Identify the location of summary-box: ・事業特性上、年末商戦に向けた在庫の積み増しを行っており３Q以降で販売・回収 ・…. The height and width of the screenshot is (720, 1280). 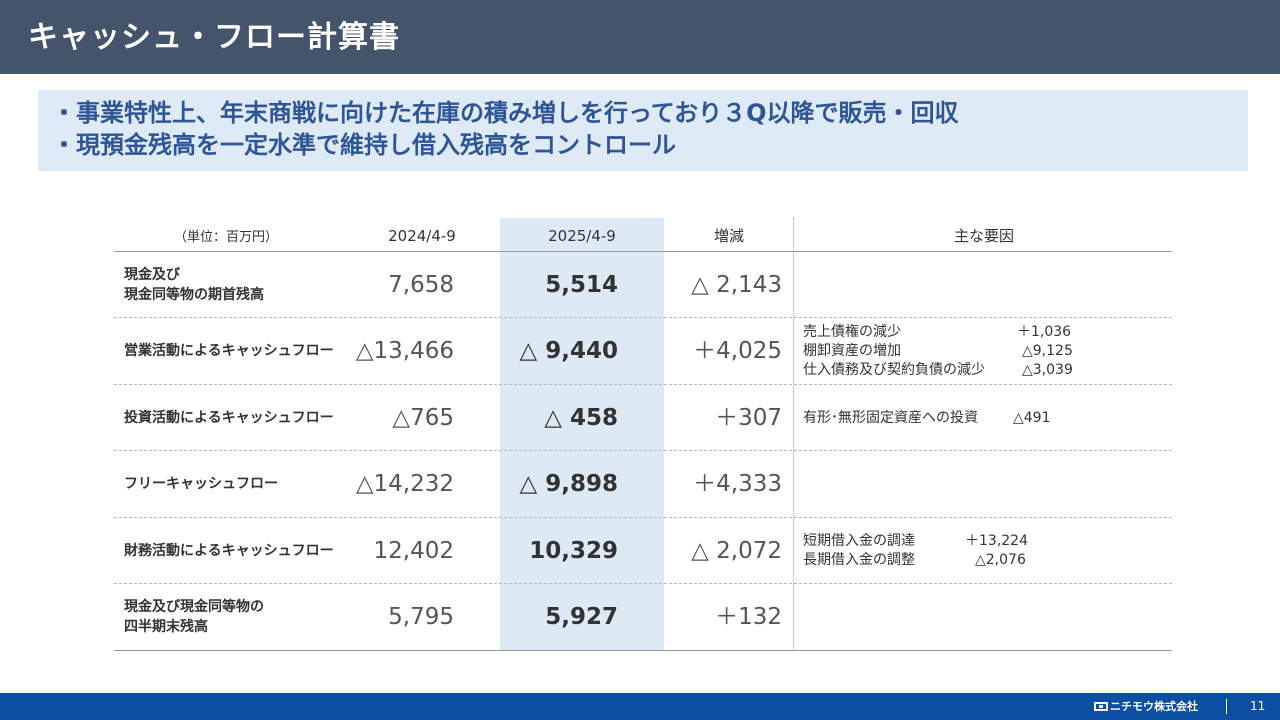
(643, 130).